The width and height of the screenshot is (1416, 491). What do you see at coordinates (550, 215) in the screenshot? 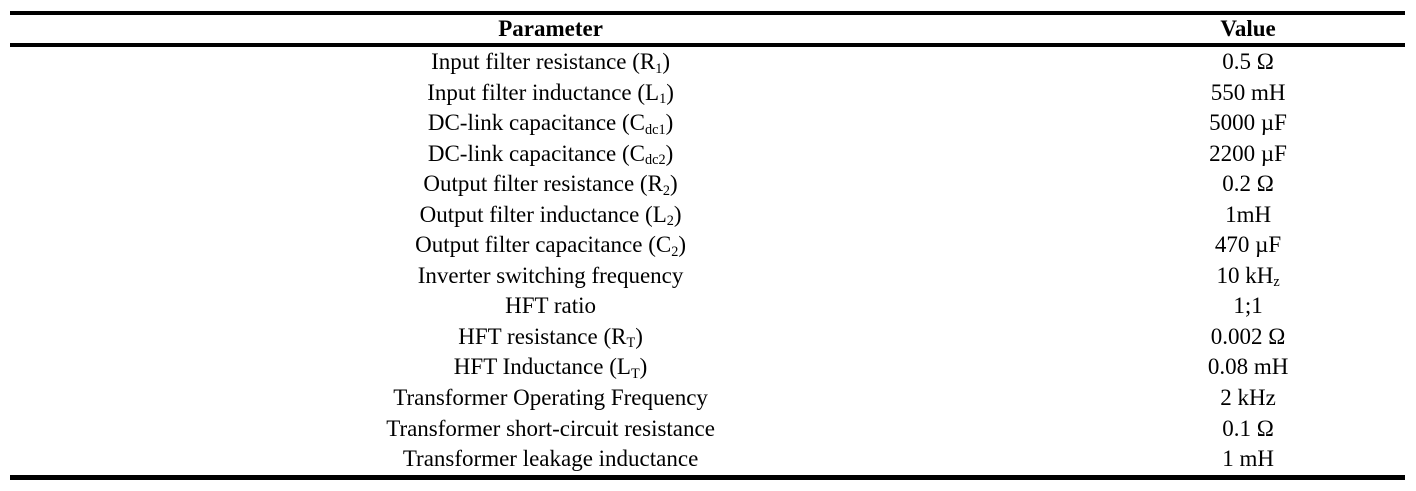
I see `parameter-cell: Output filter inductance (L2)` at bounding box center [550, 215].